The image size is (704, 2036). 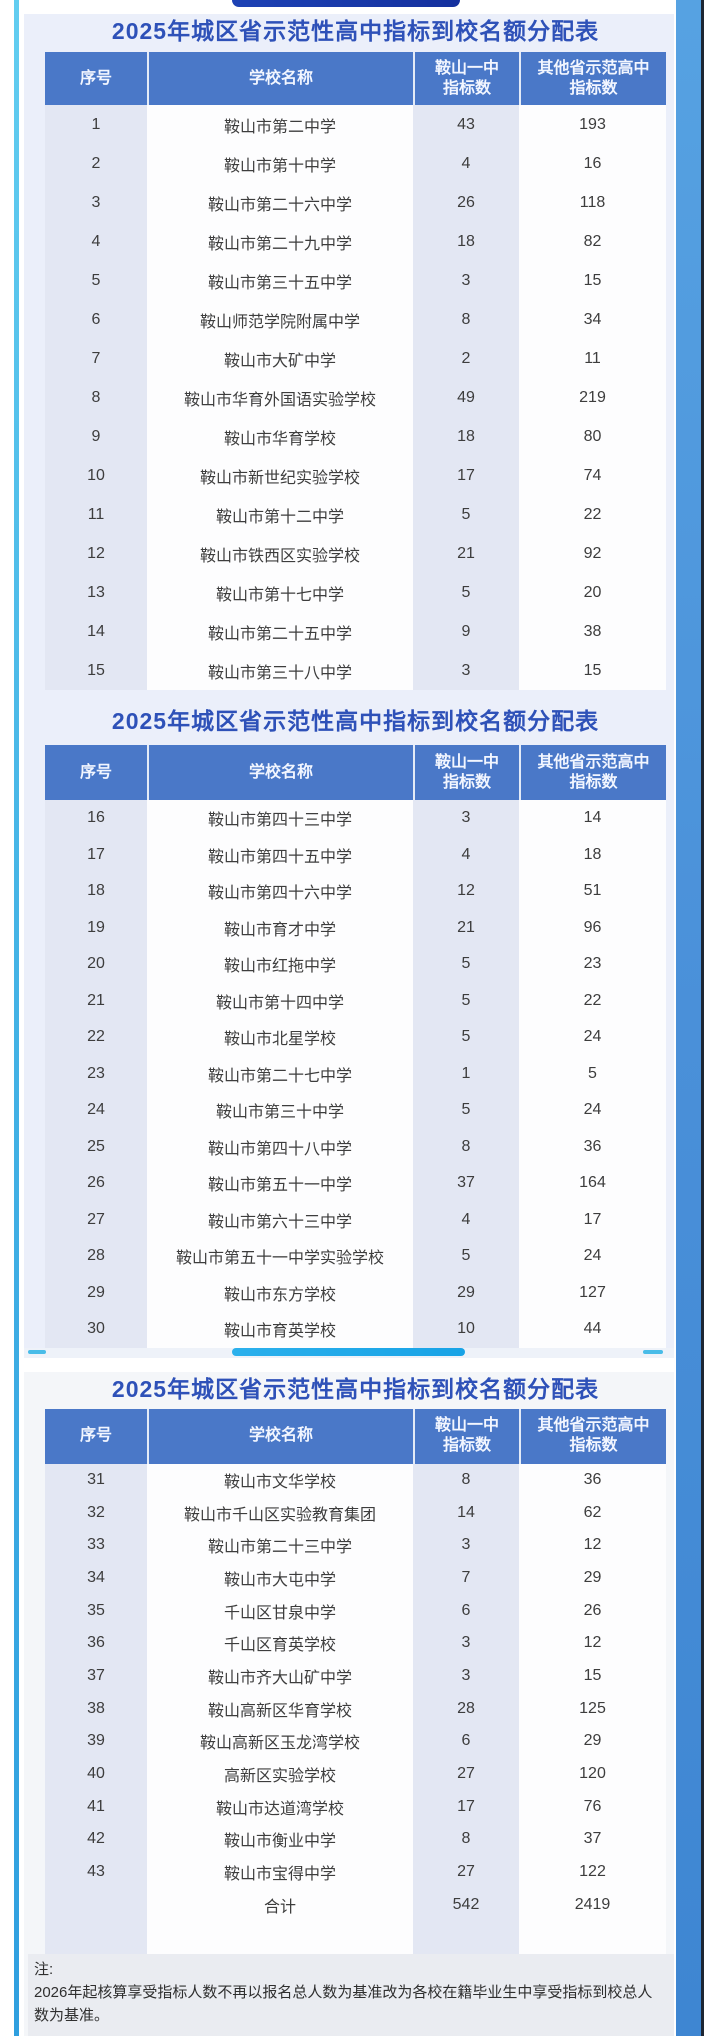 I want to click on other-school-quota-cell: 34, so click(x=592, y=319).